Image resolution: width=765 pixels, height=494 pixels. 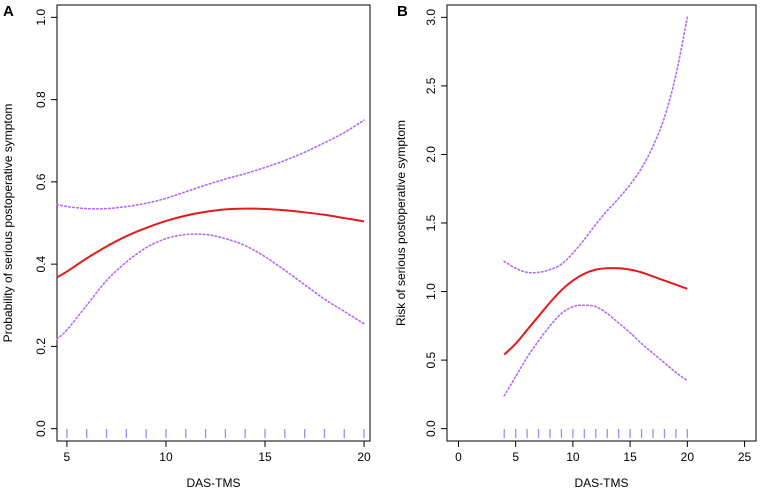 I want to click on panel-a-x-axis: 5 10 15 20, so click(x=217, y=452).